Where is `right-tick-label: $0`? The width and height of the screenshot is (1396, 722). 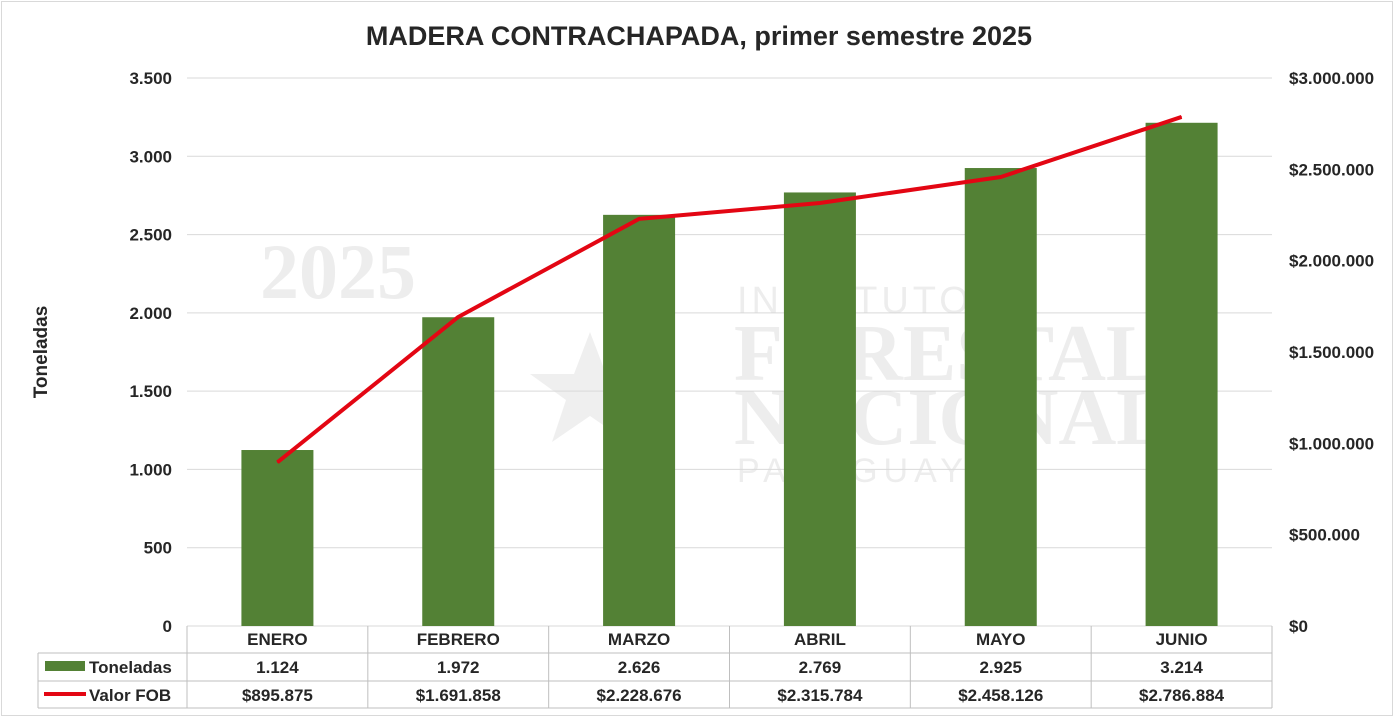
right-tick-label: $0 is located at coordinates (1298, 626).